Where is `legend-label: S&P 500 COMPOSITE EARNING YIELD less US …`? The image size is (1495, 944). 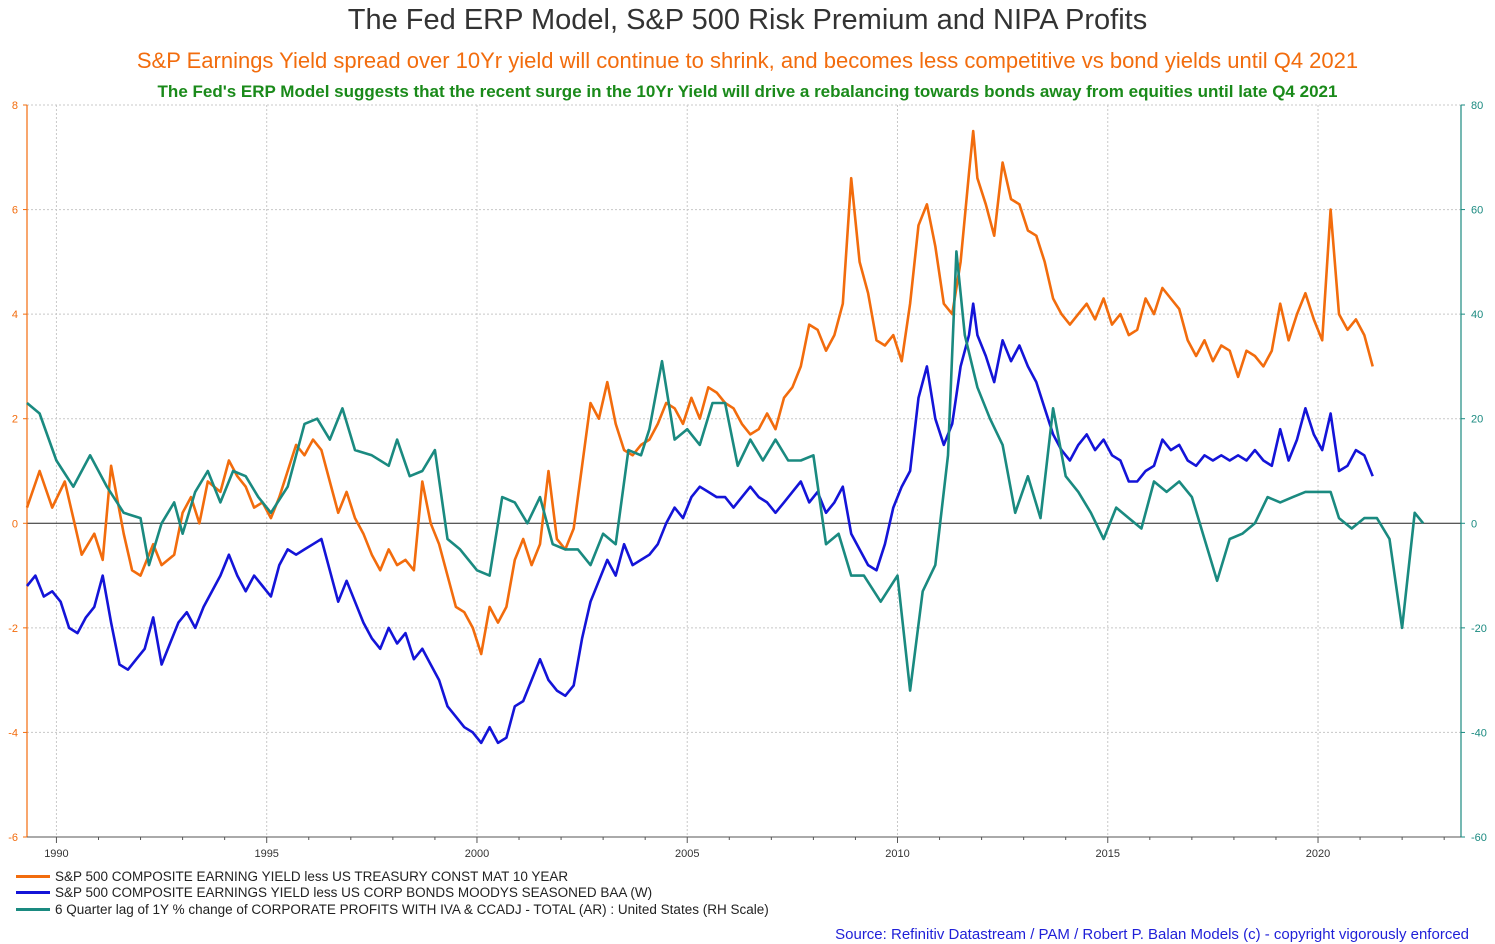
legend-label: S&P 500 COMPOSITE EARNING YIELD less US … is located at coordinates (312, 876).